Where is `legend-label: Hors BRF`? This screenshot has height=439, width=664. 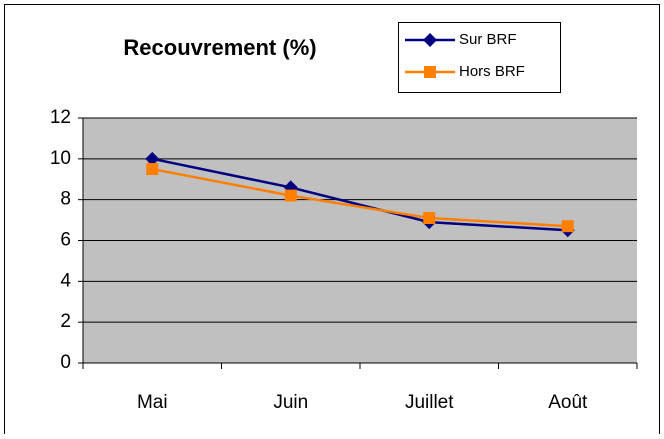 legend-label: Hors BRF is located at coordinates (492, 71).